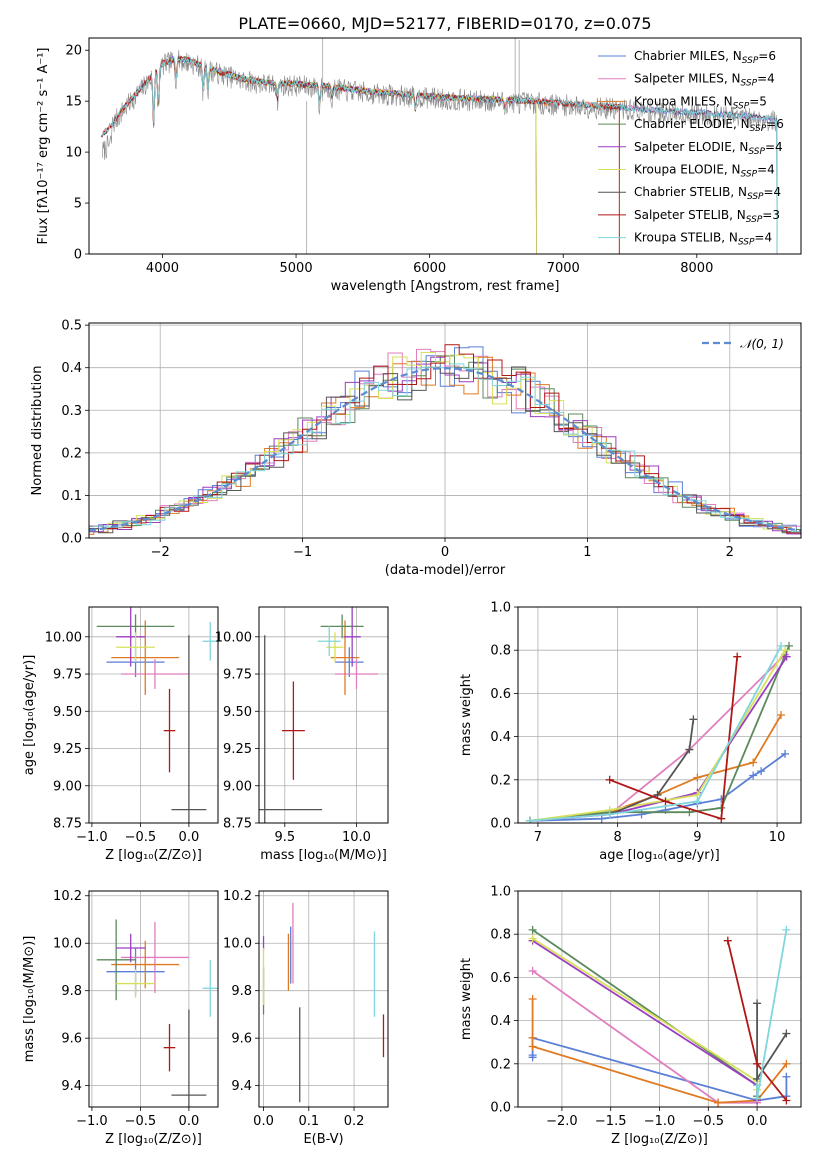 Image resolution: width=819 pixels, height=1170 pixels. I want to click on y-tick-label: 9.00, so click(237, 786).